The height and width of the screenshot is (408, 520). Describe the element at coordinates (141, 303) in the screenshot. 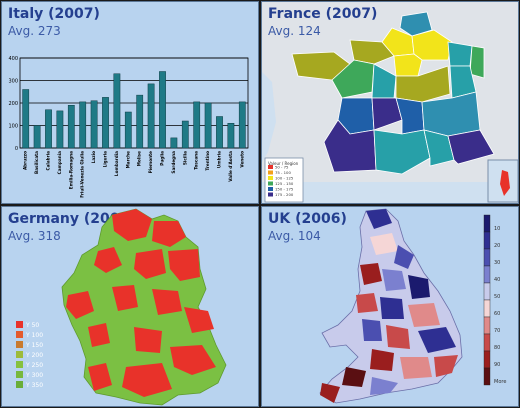

I see `germany-high-districts` at that location.